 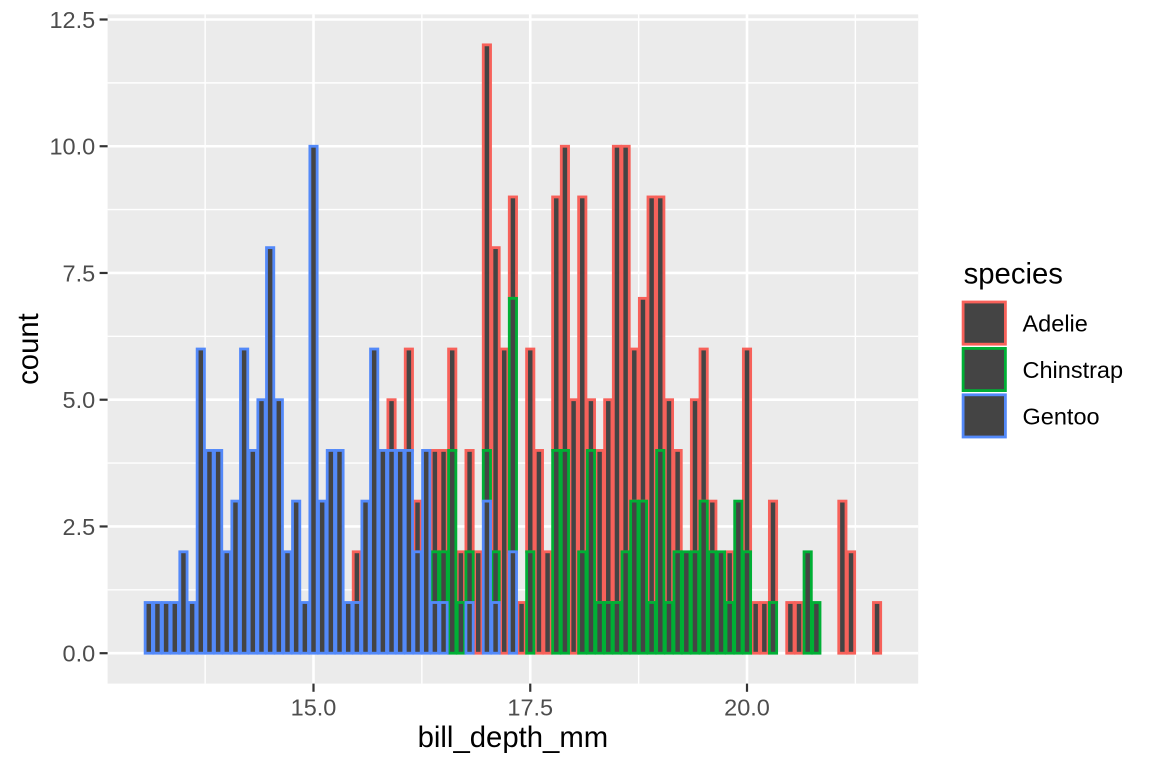 I want to click on svg-text: Adelie, so click(x=1055, y=324).